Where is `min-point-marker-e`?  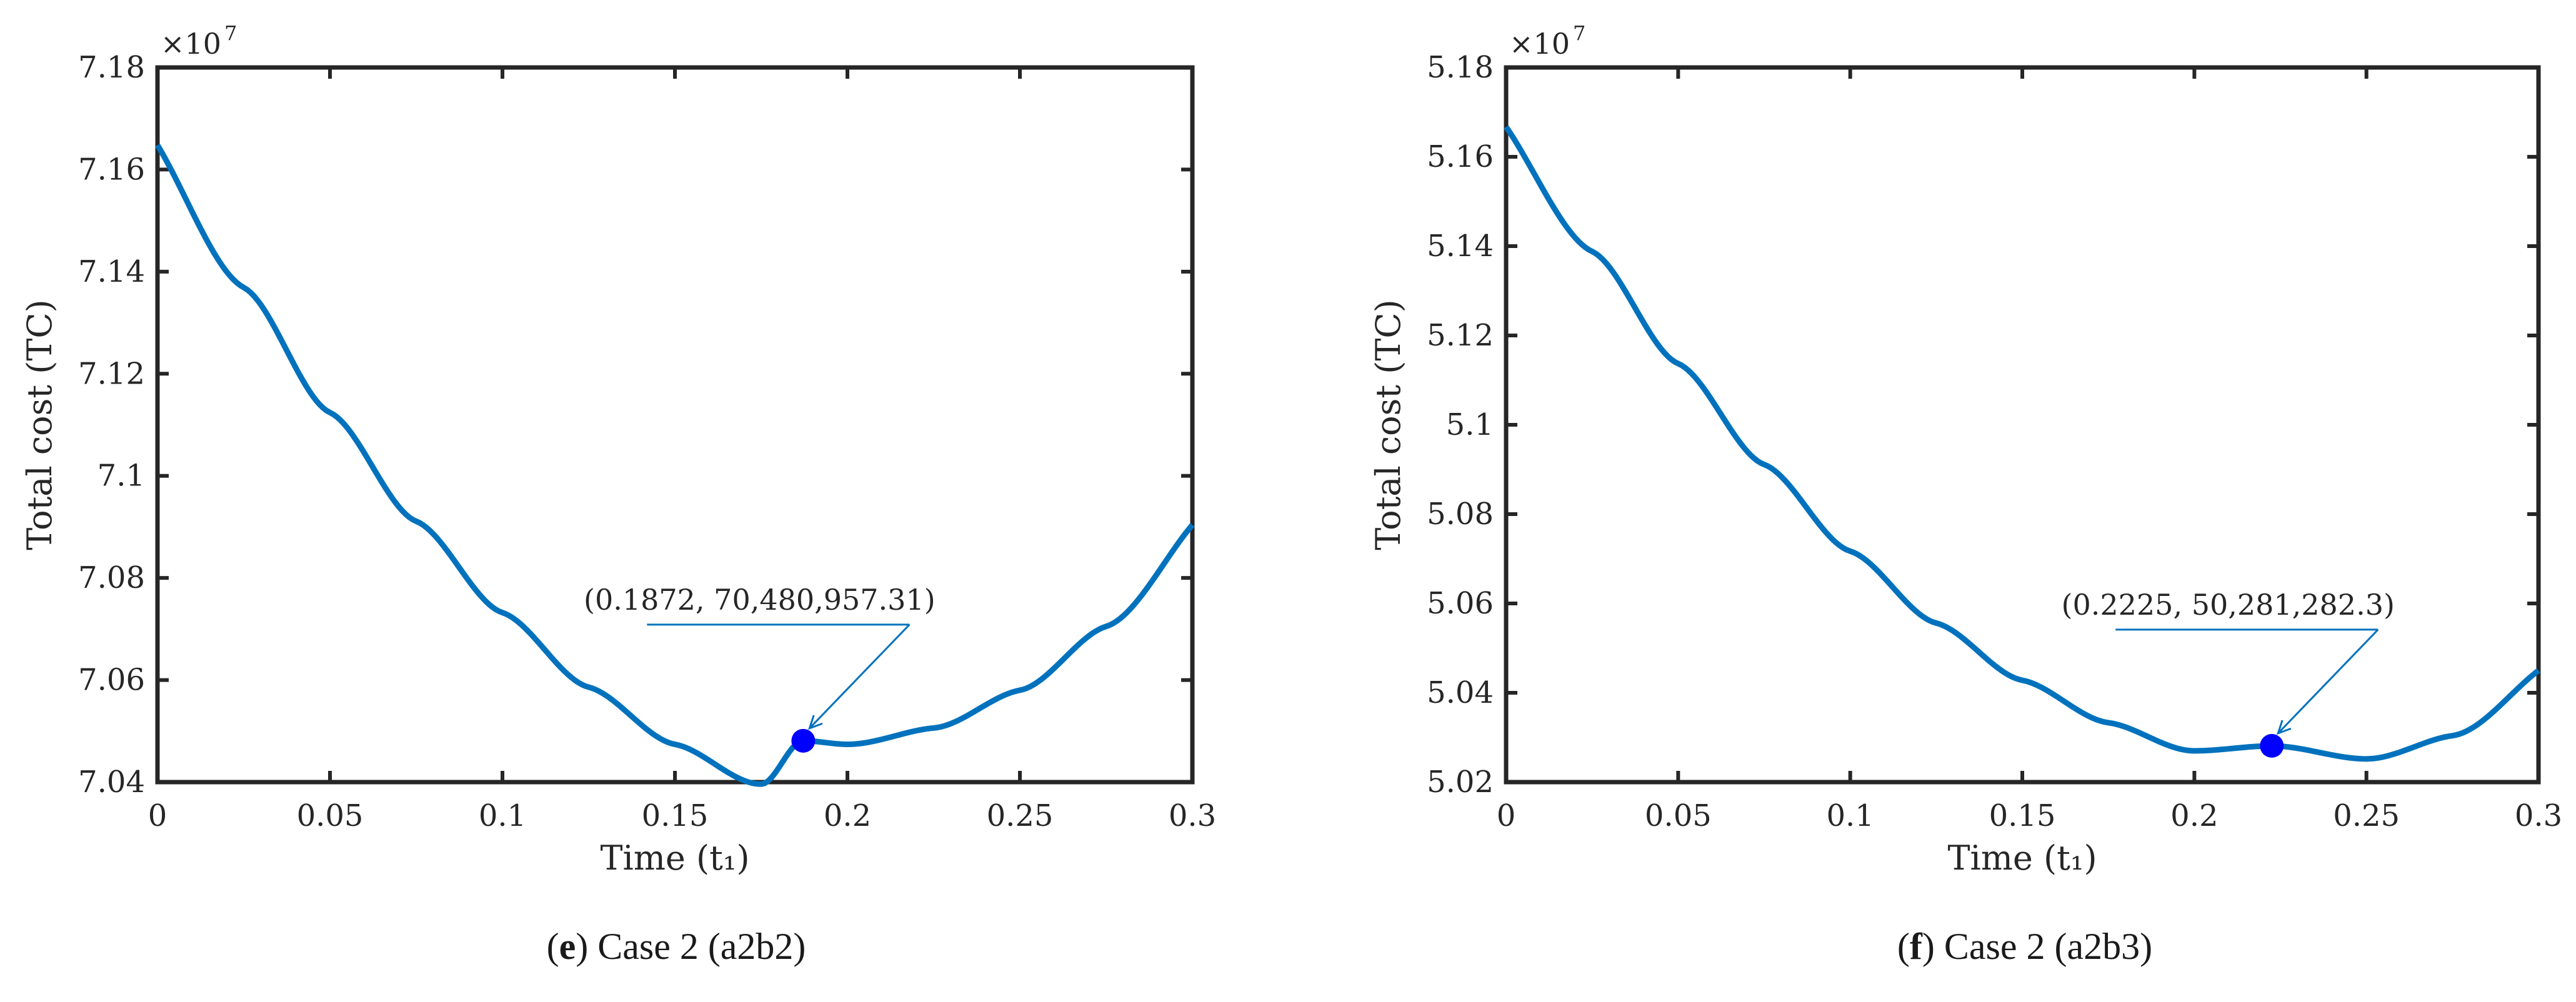
min-point-marker-e is located at coordinates (803, 741).